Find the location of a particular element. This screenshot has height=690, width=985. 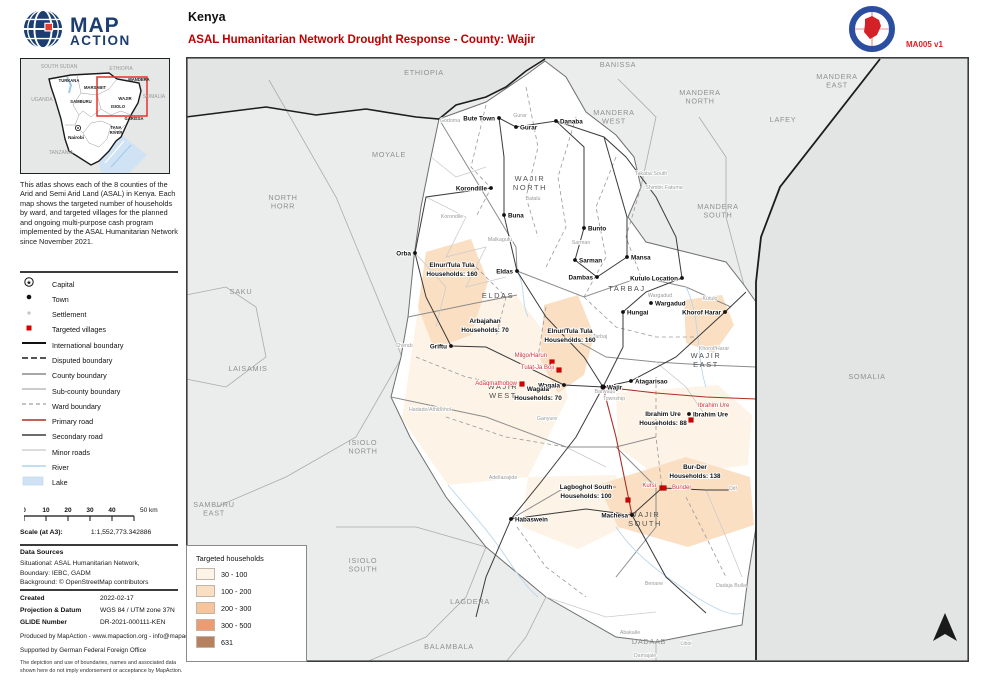

legend-item-label: Targeted villages is located at coordinates (79, 330).